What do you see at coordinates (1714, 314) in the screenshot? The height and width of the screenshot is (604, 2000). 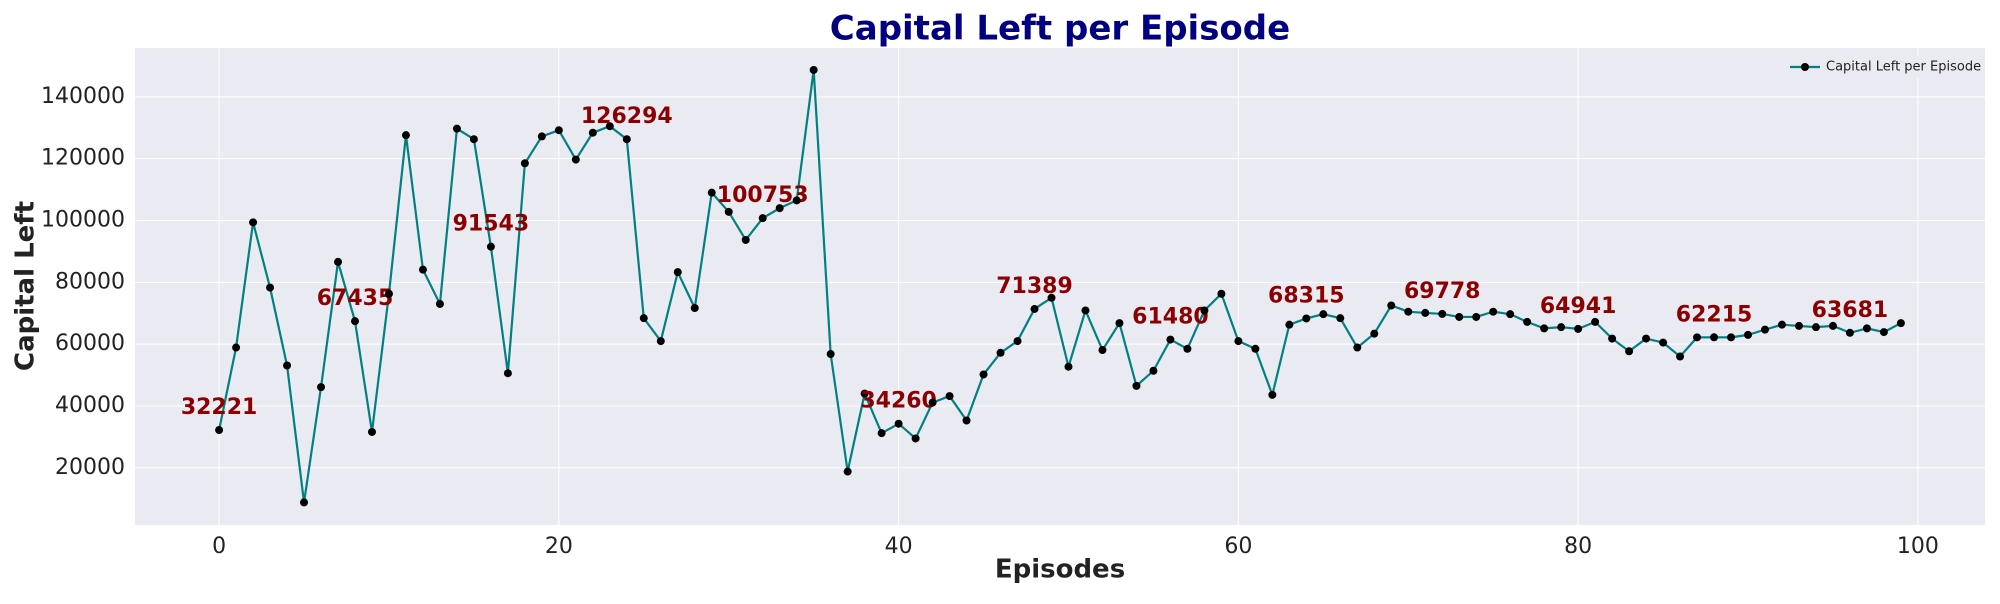 I see `data-label: 62215` at bounding box center [1714, 314].